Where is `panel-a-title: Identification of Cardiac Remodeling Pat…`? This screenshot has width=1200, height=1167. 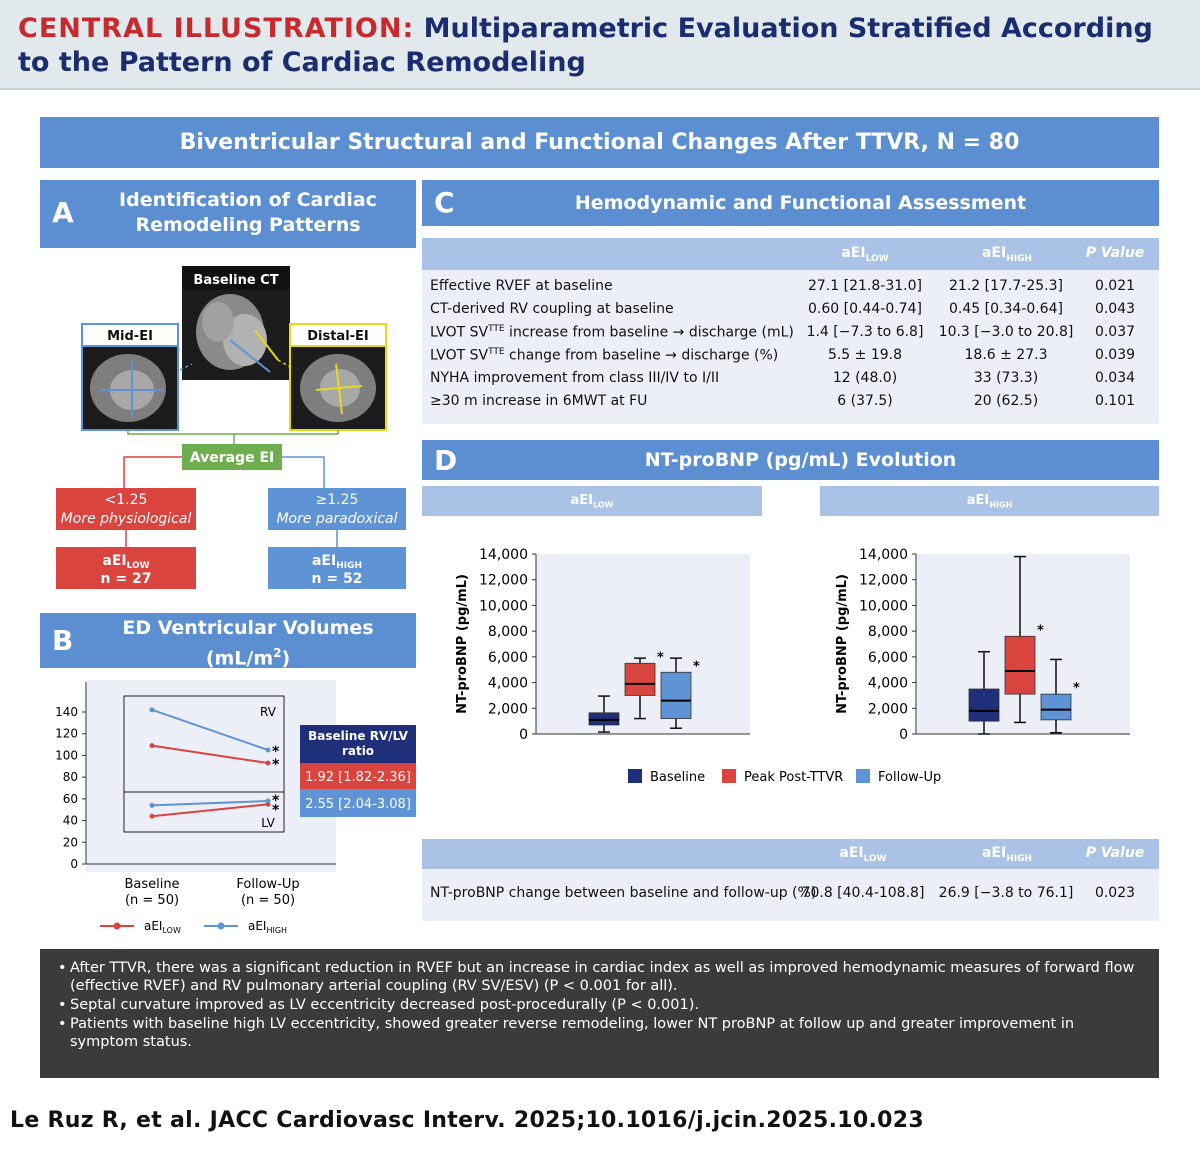 panel-a-title: Identification of Cardiac Remodeling Pat… is located at coordinates (248, 213).